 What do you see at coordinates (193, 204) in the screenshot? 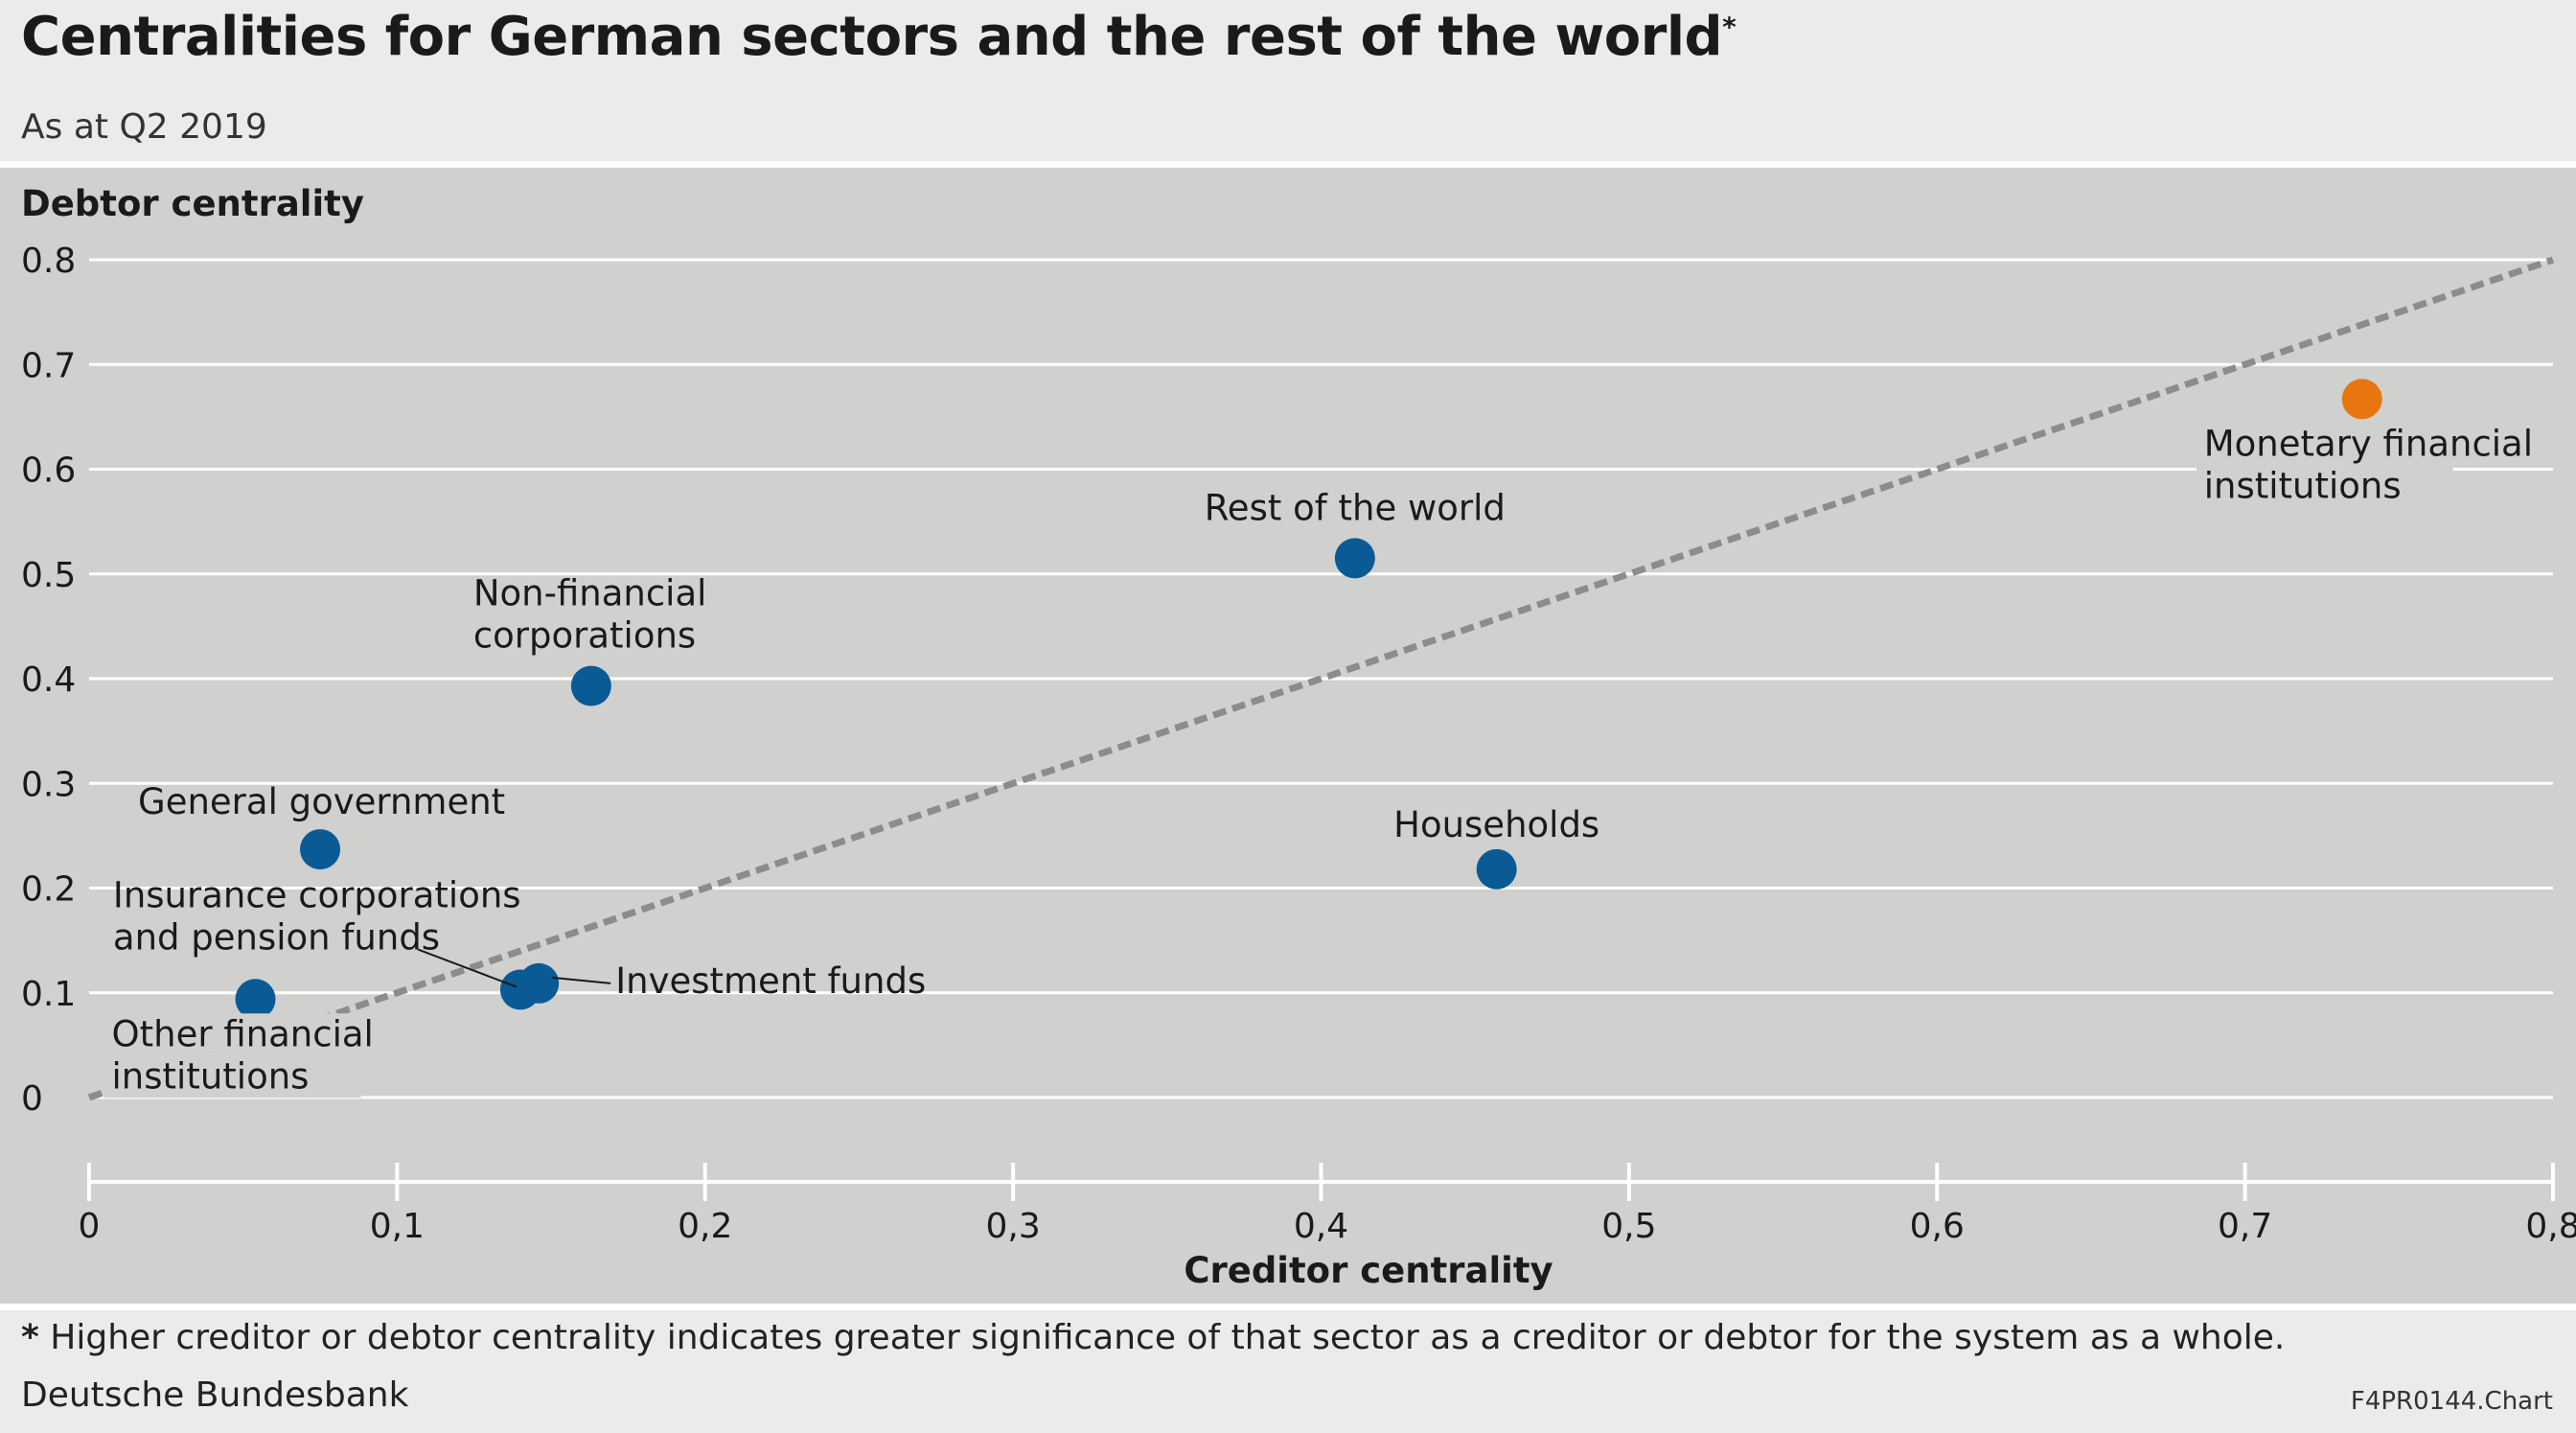
I see `y-axis-label: Debtor centrality` at bounding box center [193, 204].